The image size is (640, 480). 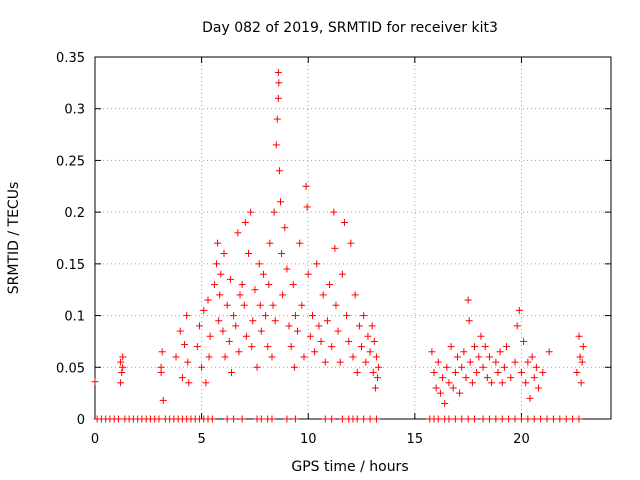 What do you see at coordinates (521, 439) in the screenshot?
I see `x-tick-label: 20` at bounding box center [521, 439].